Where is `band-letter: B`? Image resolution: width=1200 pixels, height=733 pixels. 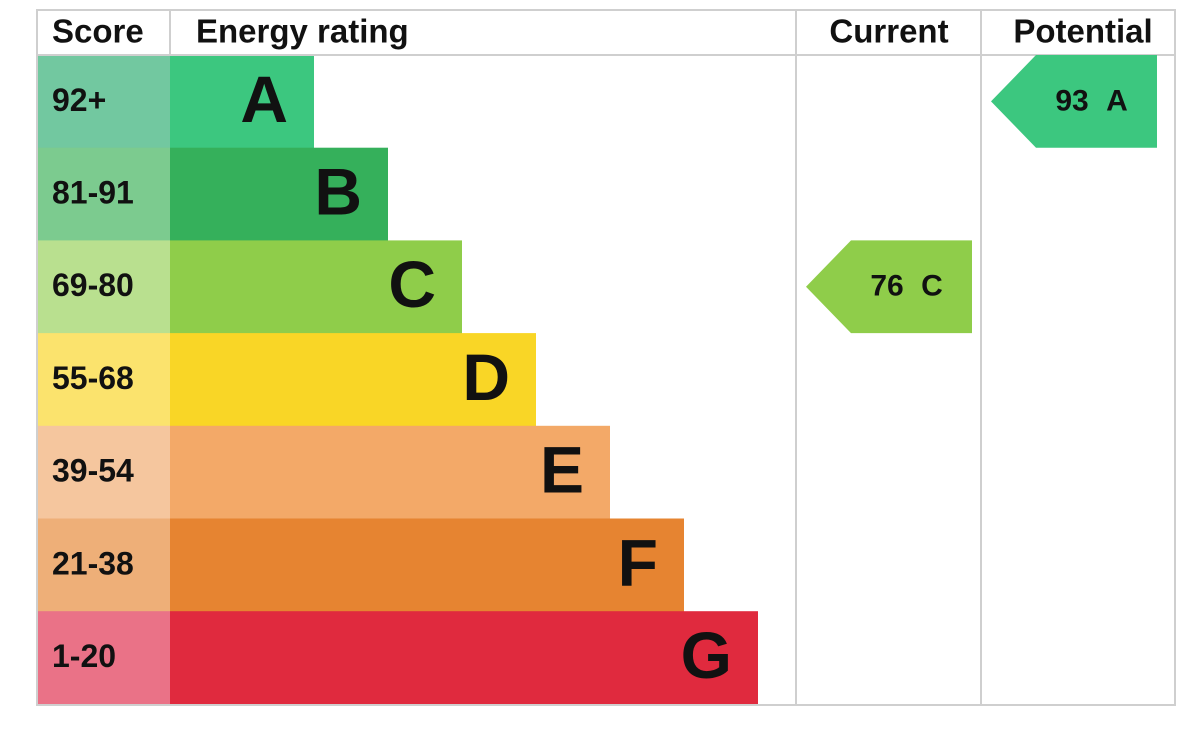 band-letter: B is located at coordinates (338, 191).